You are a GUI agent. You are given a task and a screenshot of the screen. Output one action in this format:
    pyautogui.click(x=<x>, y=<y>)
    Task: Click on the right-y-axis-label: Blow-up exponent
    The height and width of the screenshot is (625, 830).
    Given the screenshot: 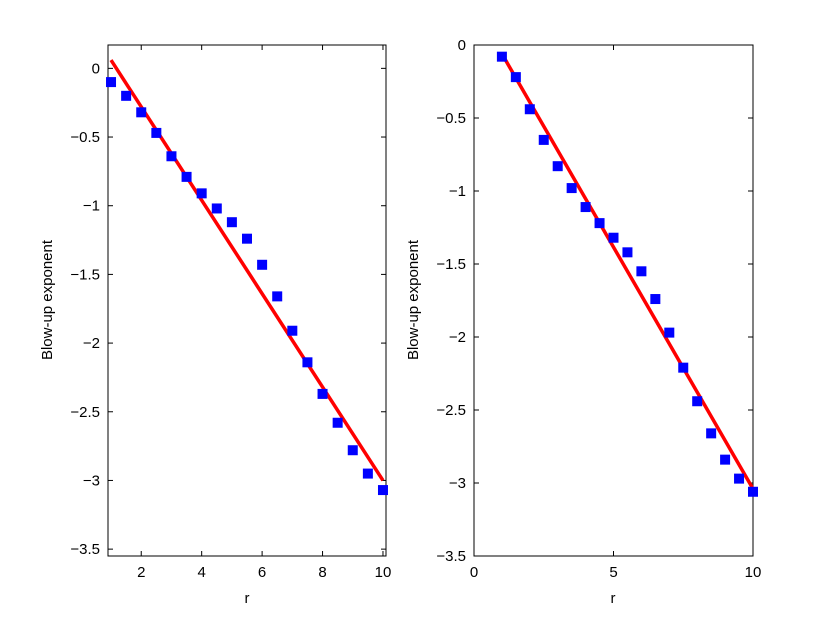 What is the action you would take?
    pyautogui.click(x=413, y=299)
    